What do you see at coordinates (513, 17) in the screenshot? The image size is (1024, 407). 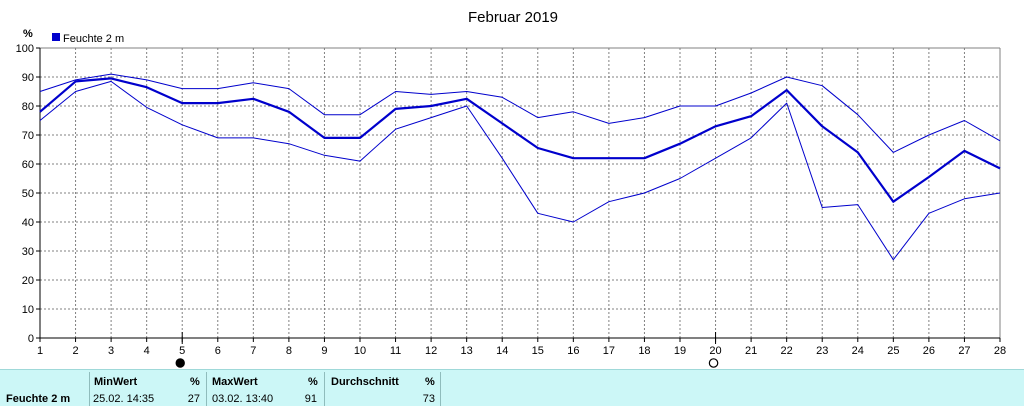 I see `chart-title: Februar 2019` at bounding box center [513, 17].